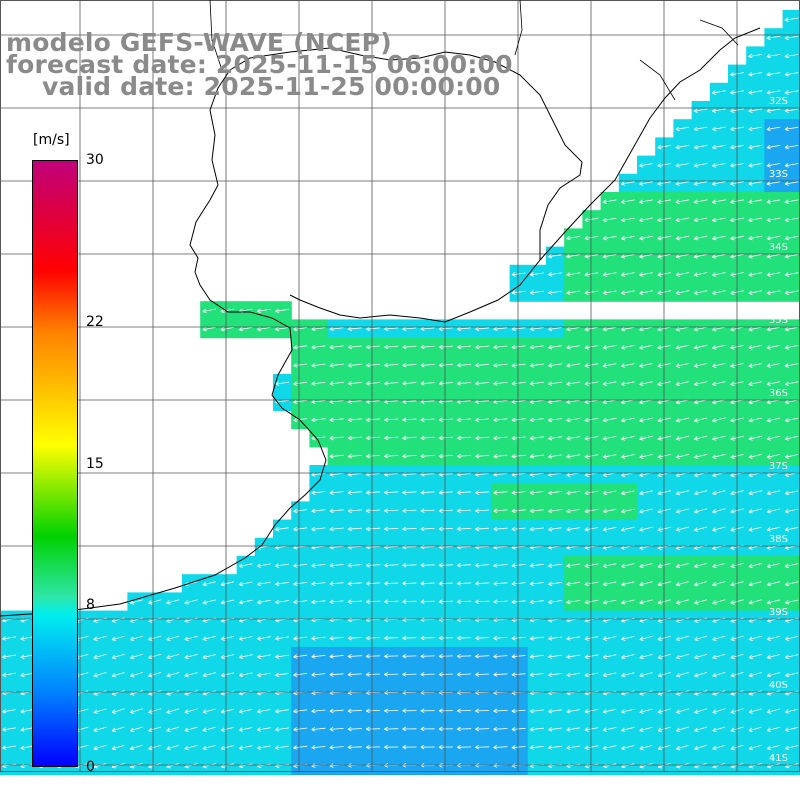 This screenshot has width=800, height=800. I want to click on legend-tick-label: 30, so click(95, 160).